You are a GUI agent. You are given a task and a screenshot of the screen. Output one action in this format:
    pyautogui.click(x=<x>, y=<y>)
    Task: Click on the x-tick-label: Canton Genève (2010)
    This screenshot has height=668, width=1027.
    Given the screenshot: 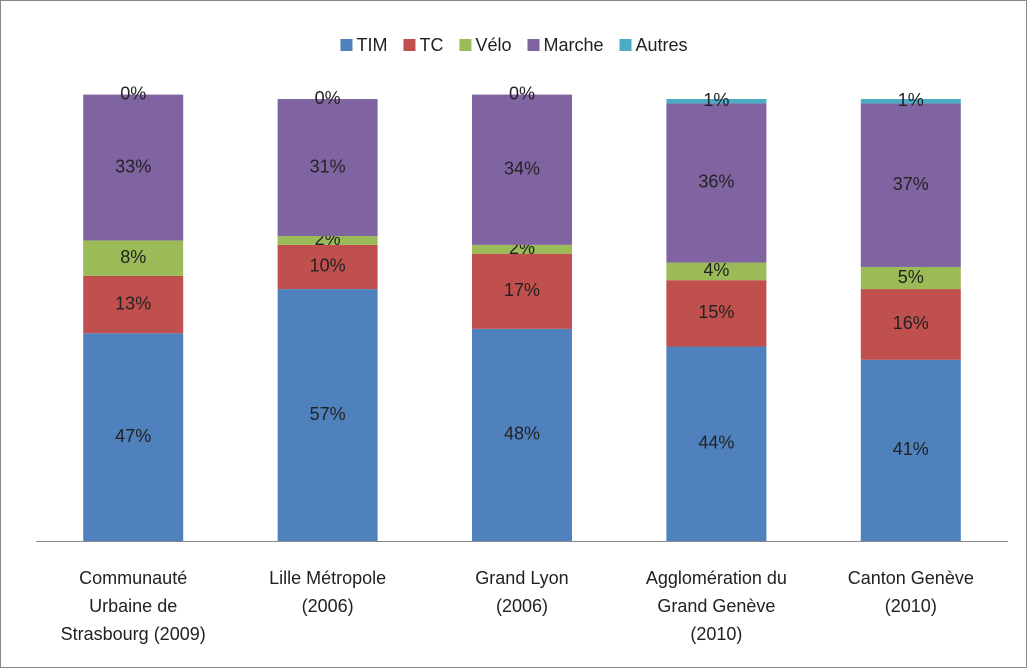 What is the action you would take?
    pyautogui.click(x=911, y=592)
    